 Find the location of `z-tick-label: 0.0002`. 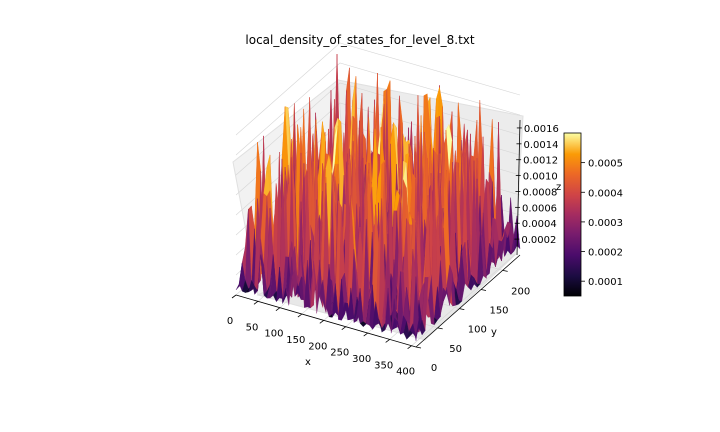

z-tick-label: 0.0002 is located at coordinates (538, 240).